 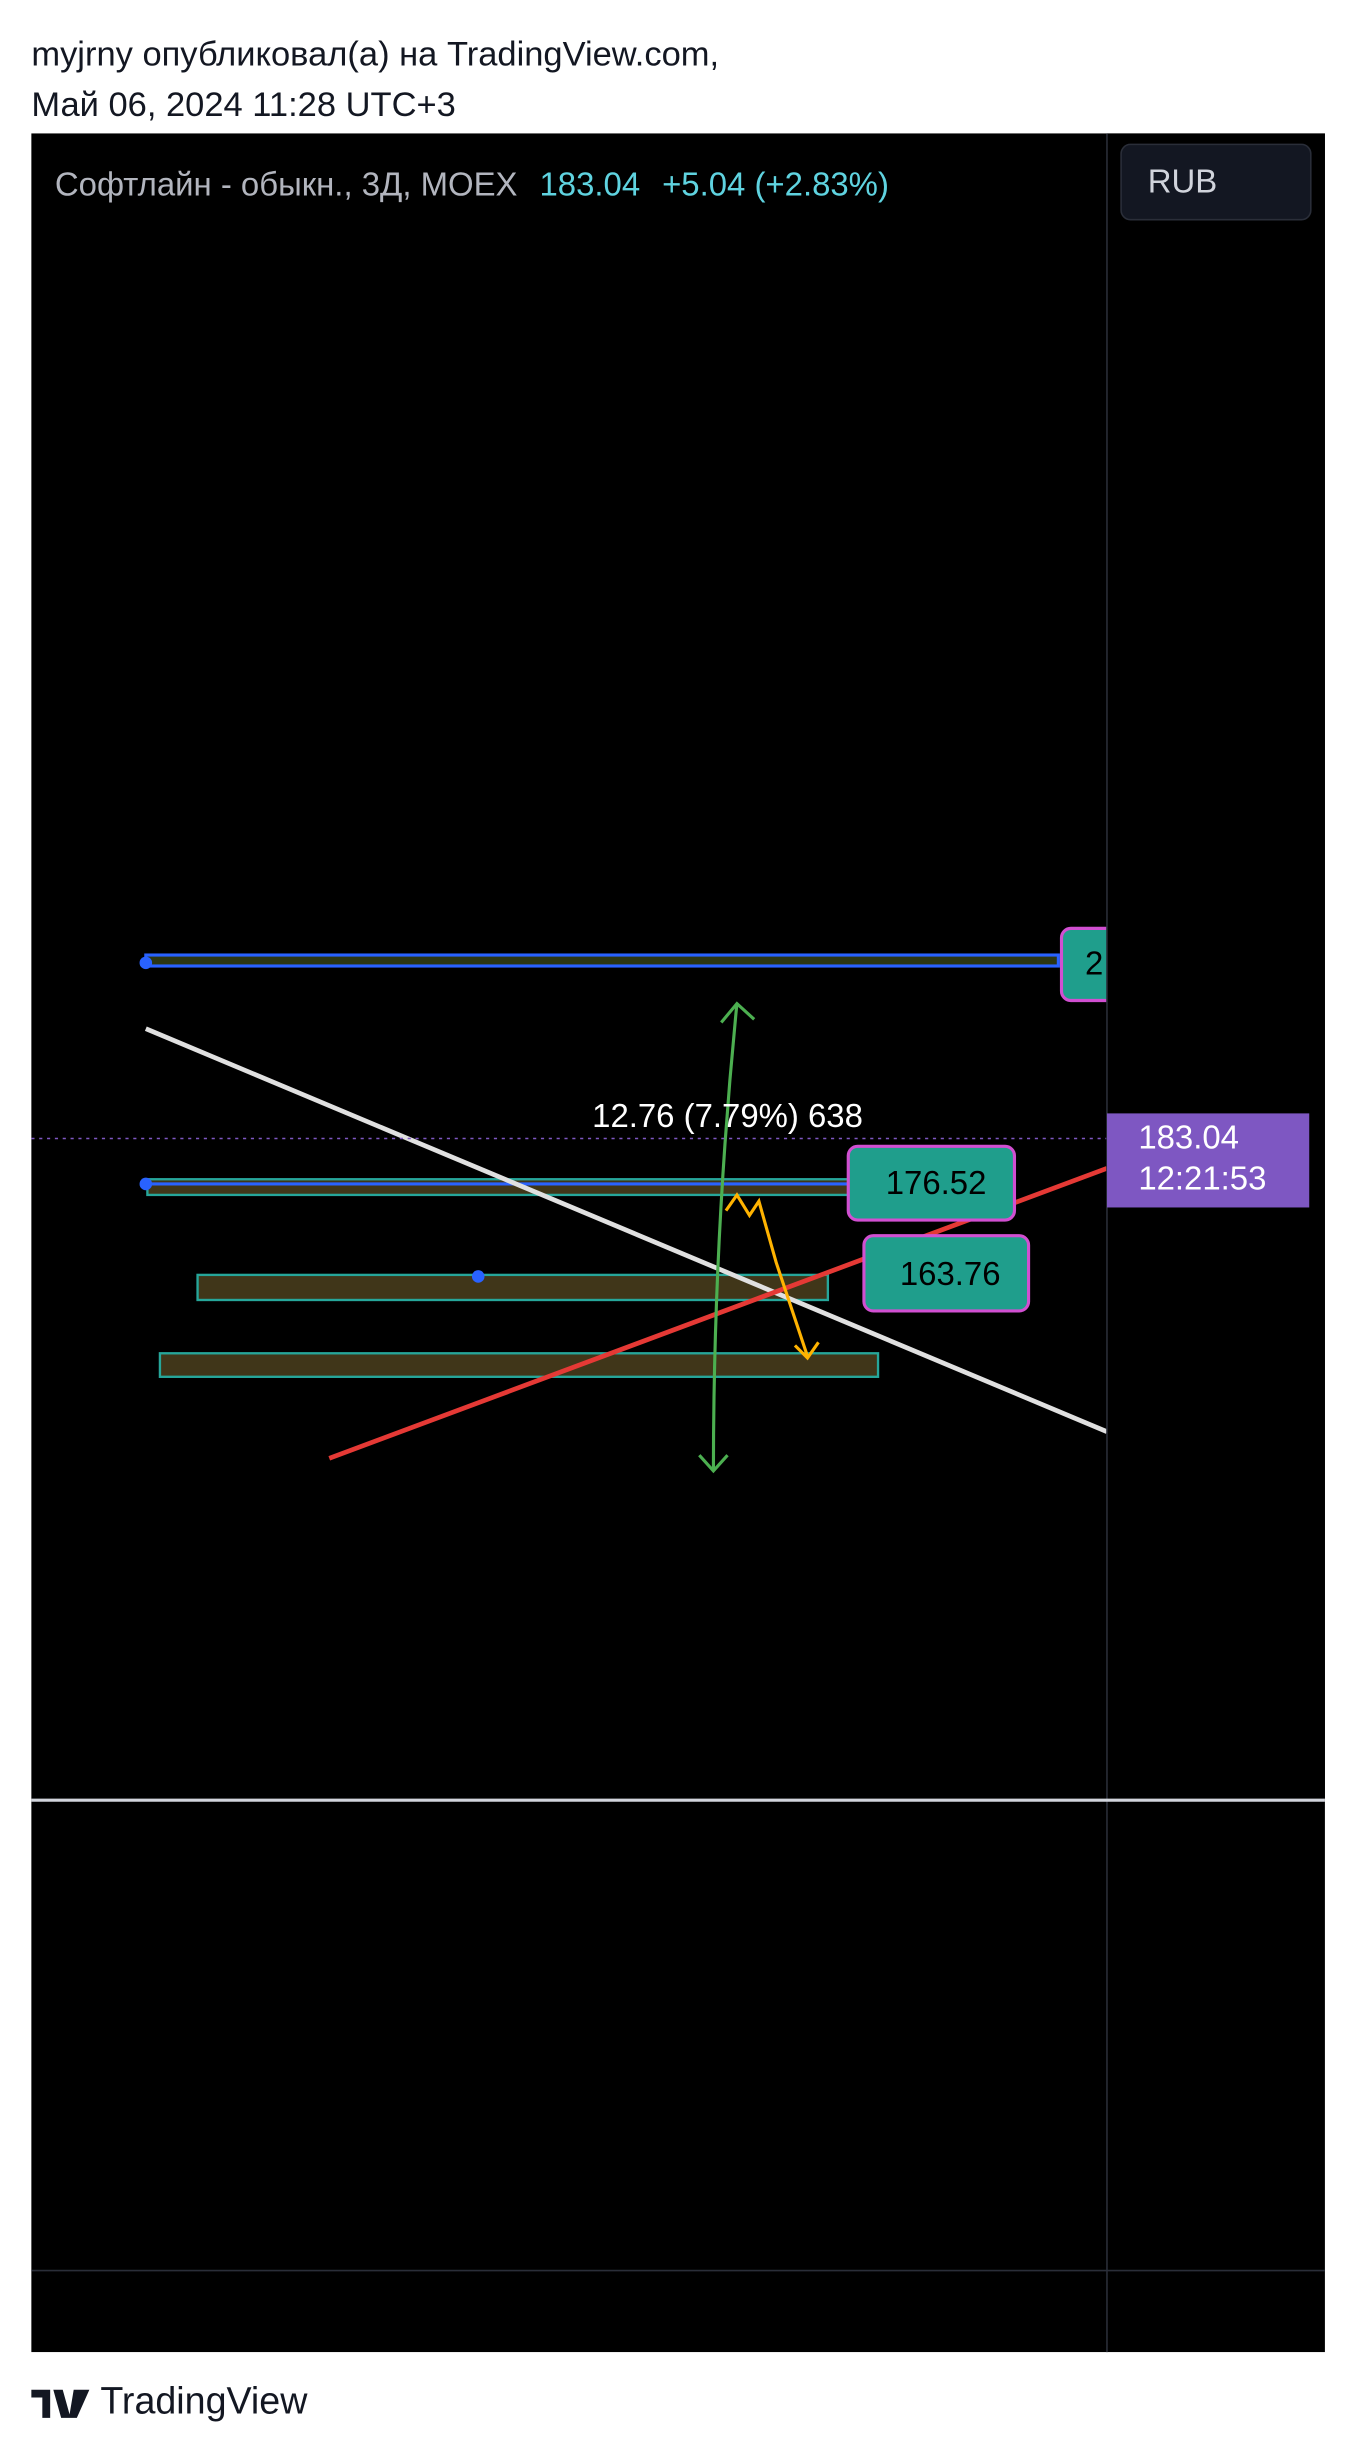 I want to click on price-tag, so click(x=1208, y=1160).